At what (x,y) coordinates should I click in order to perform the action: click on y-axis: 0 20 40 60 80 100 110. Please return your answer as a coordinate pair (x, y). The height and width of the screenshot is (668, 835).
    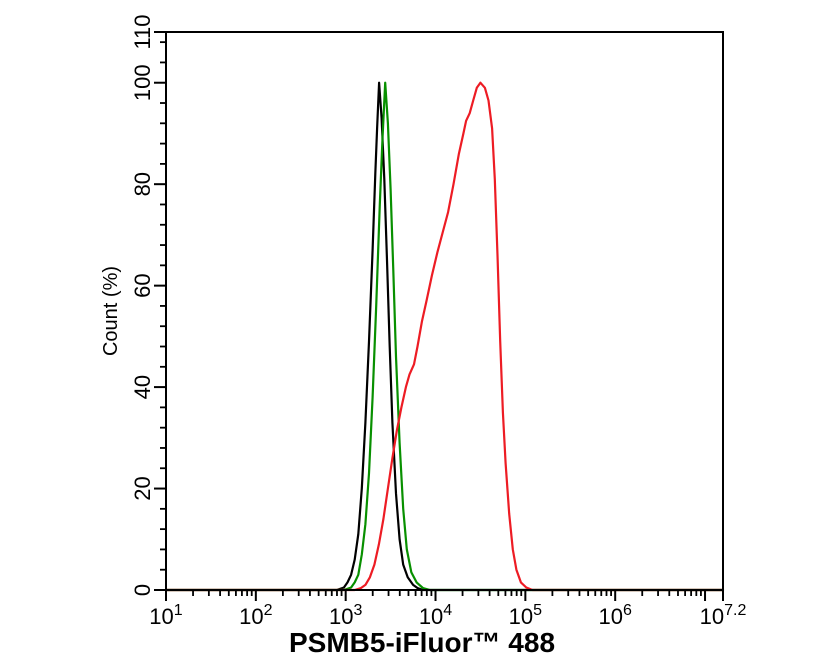
    Looking at the image, I should click on (148, 305).